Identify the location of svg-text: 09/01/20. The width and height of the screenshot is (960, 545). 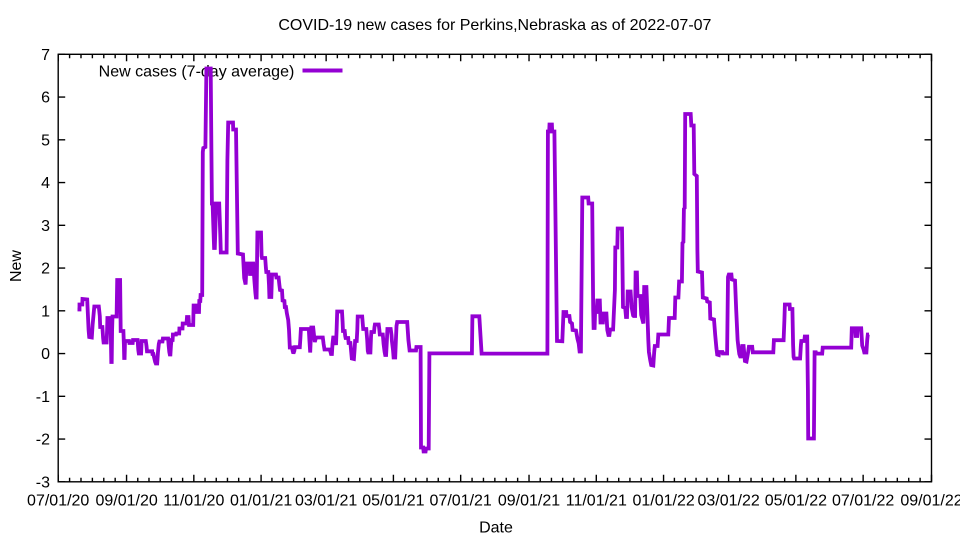
(126, 501).